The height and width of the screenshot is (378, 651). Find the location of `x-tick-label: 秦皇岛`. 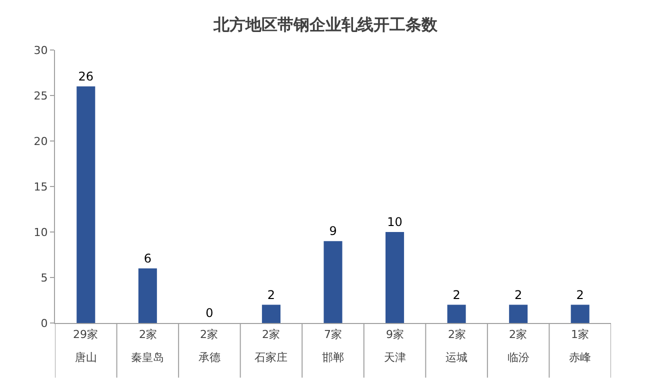

x-tick-label: 秦皇岛 is located at coordinates (147, 357).